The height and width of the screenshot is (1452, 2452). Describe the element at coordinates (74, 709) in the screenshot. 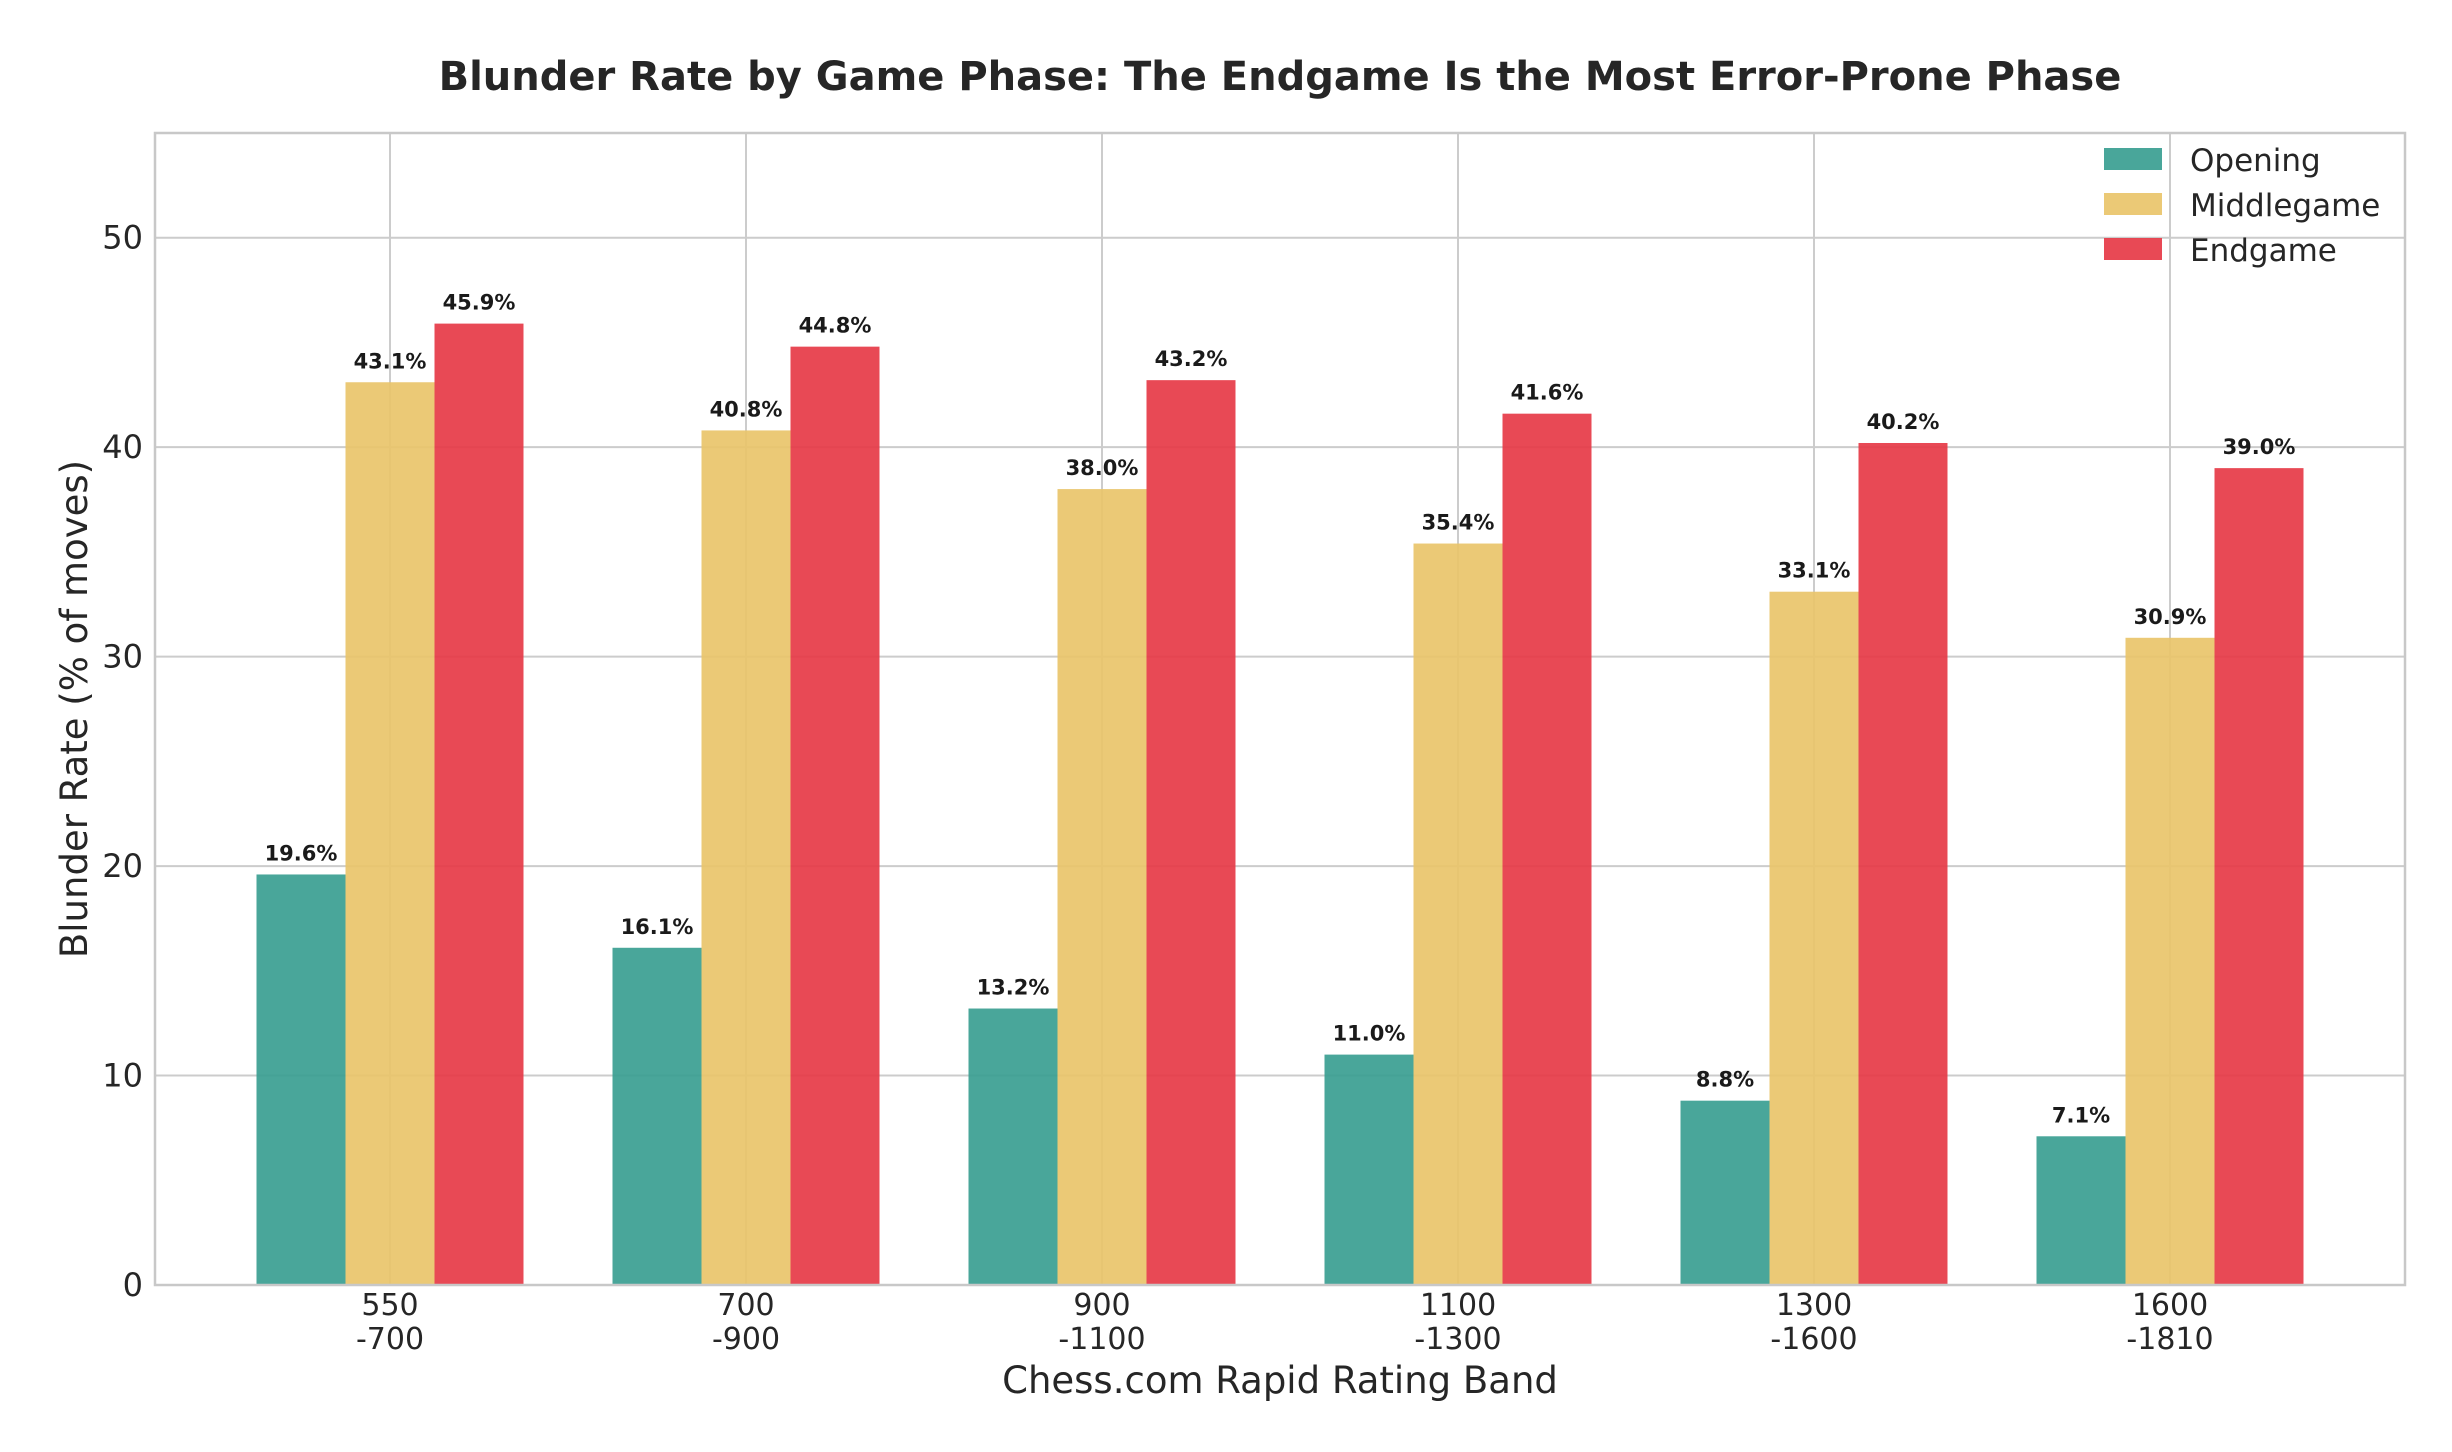

I see `y-axis-label: Blunder Rate (% of moves)` at that location.